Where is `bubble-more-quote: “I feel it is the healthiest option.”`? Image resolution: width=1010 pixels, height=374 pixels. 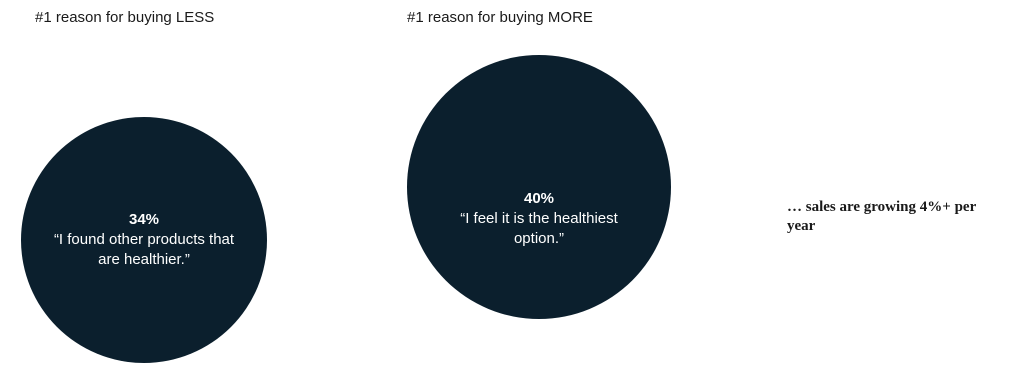
bubble-more-quote: “I feel it is the healthiest option.” is located at coordinates (539, 228).